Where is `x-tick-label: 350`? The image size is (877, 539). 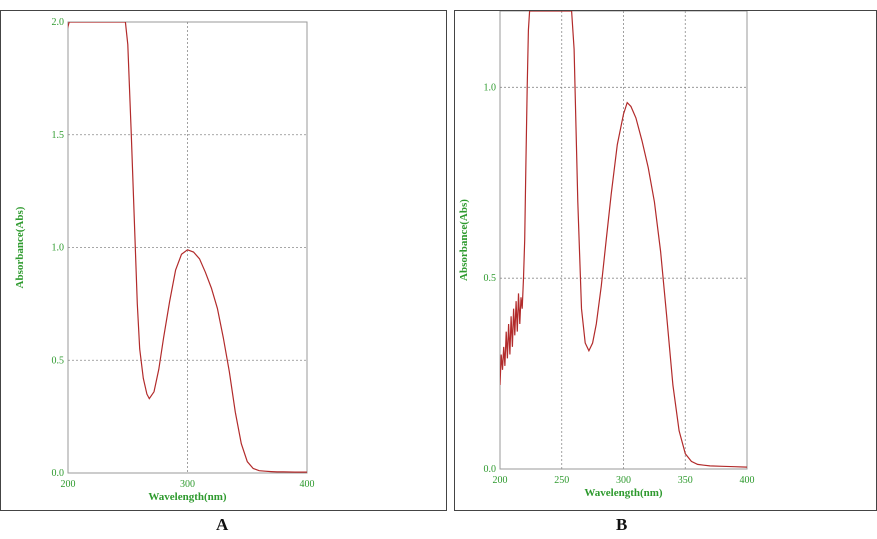 x-tick-label: 350 is located at coordinates (685, 480).